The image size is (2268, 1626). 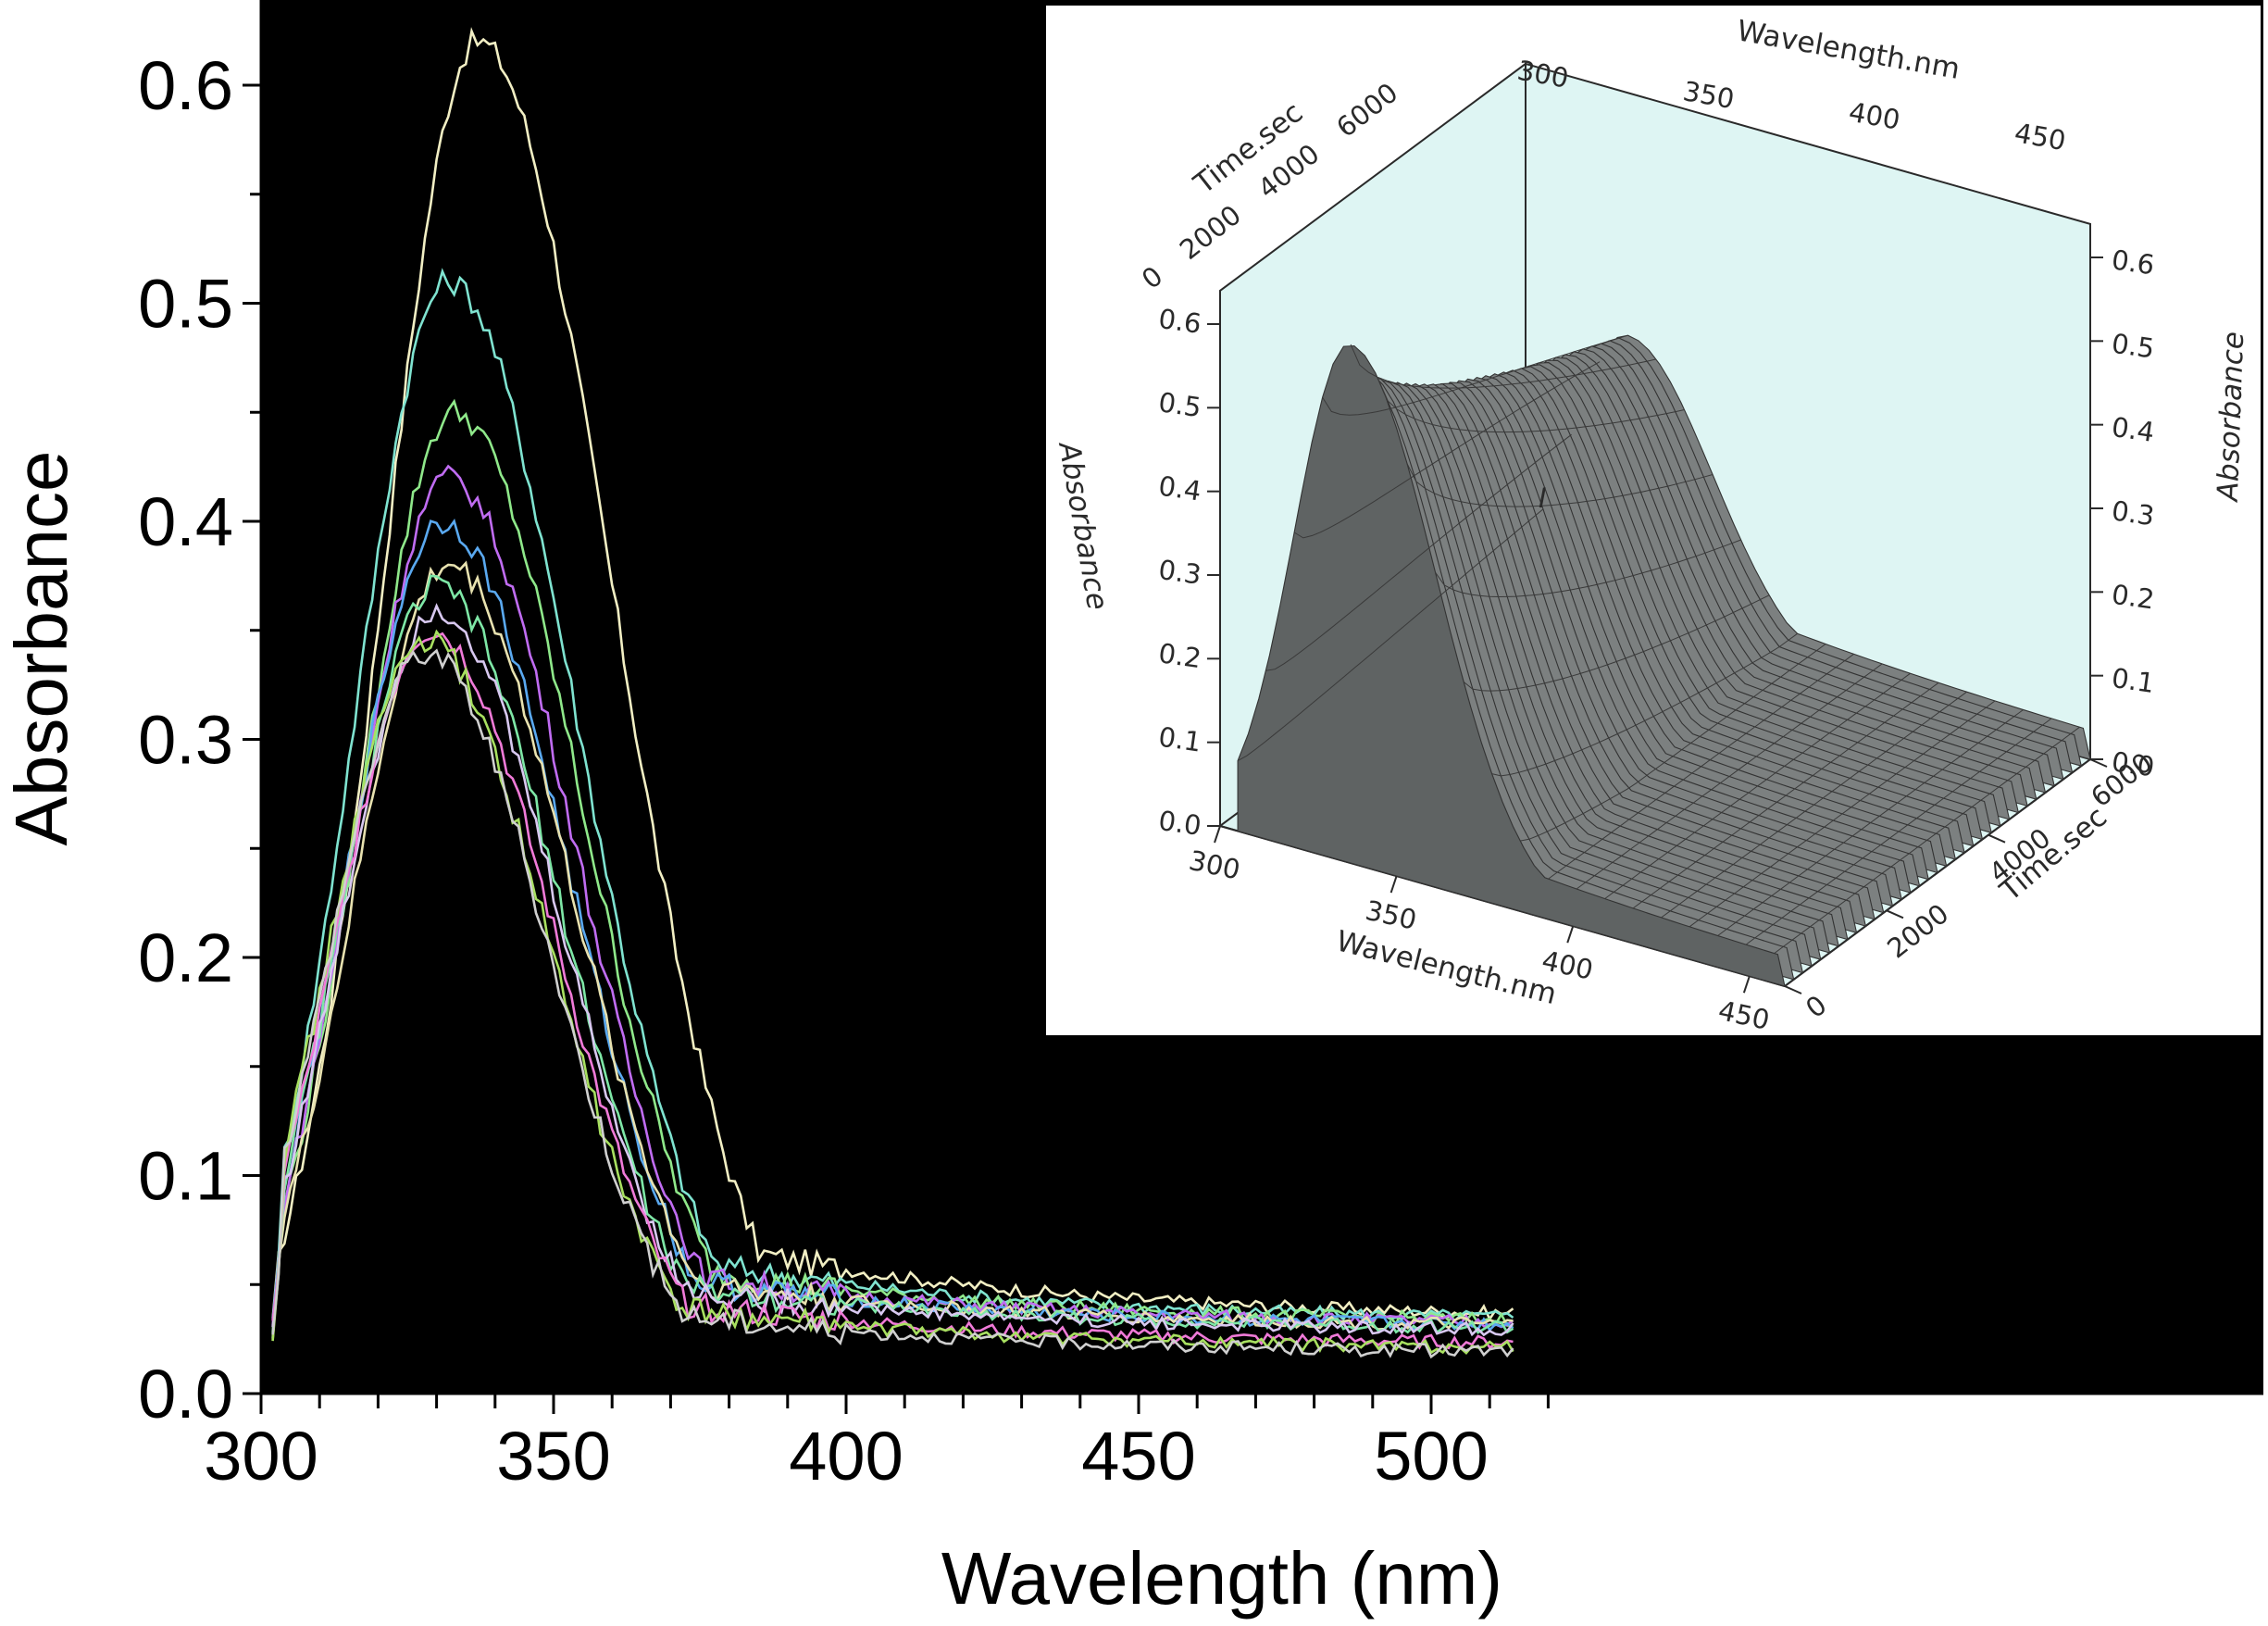 What do you see at coordinates (185, 957) in the screenshot?
I see `y-tick-label: 0.2` at bounding box center [185, 957].